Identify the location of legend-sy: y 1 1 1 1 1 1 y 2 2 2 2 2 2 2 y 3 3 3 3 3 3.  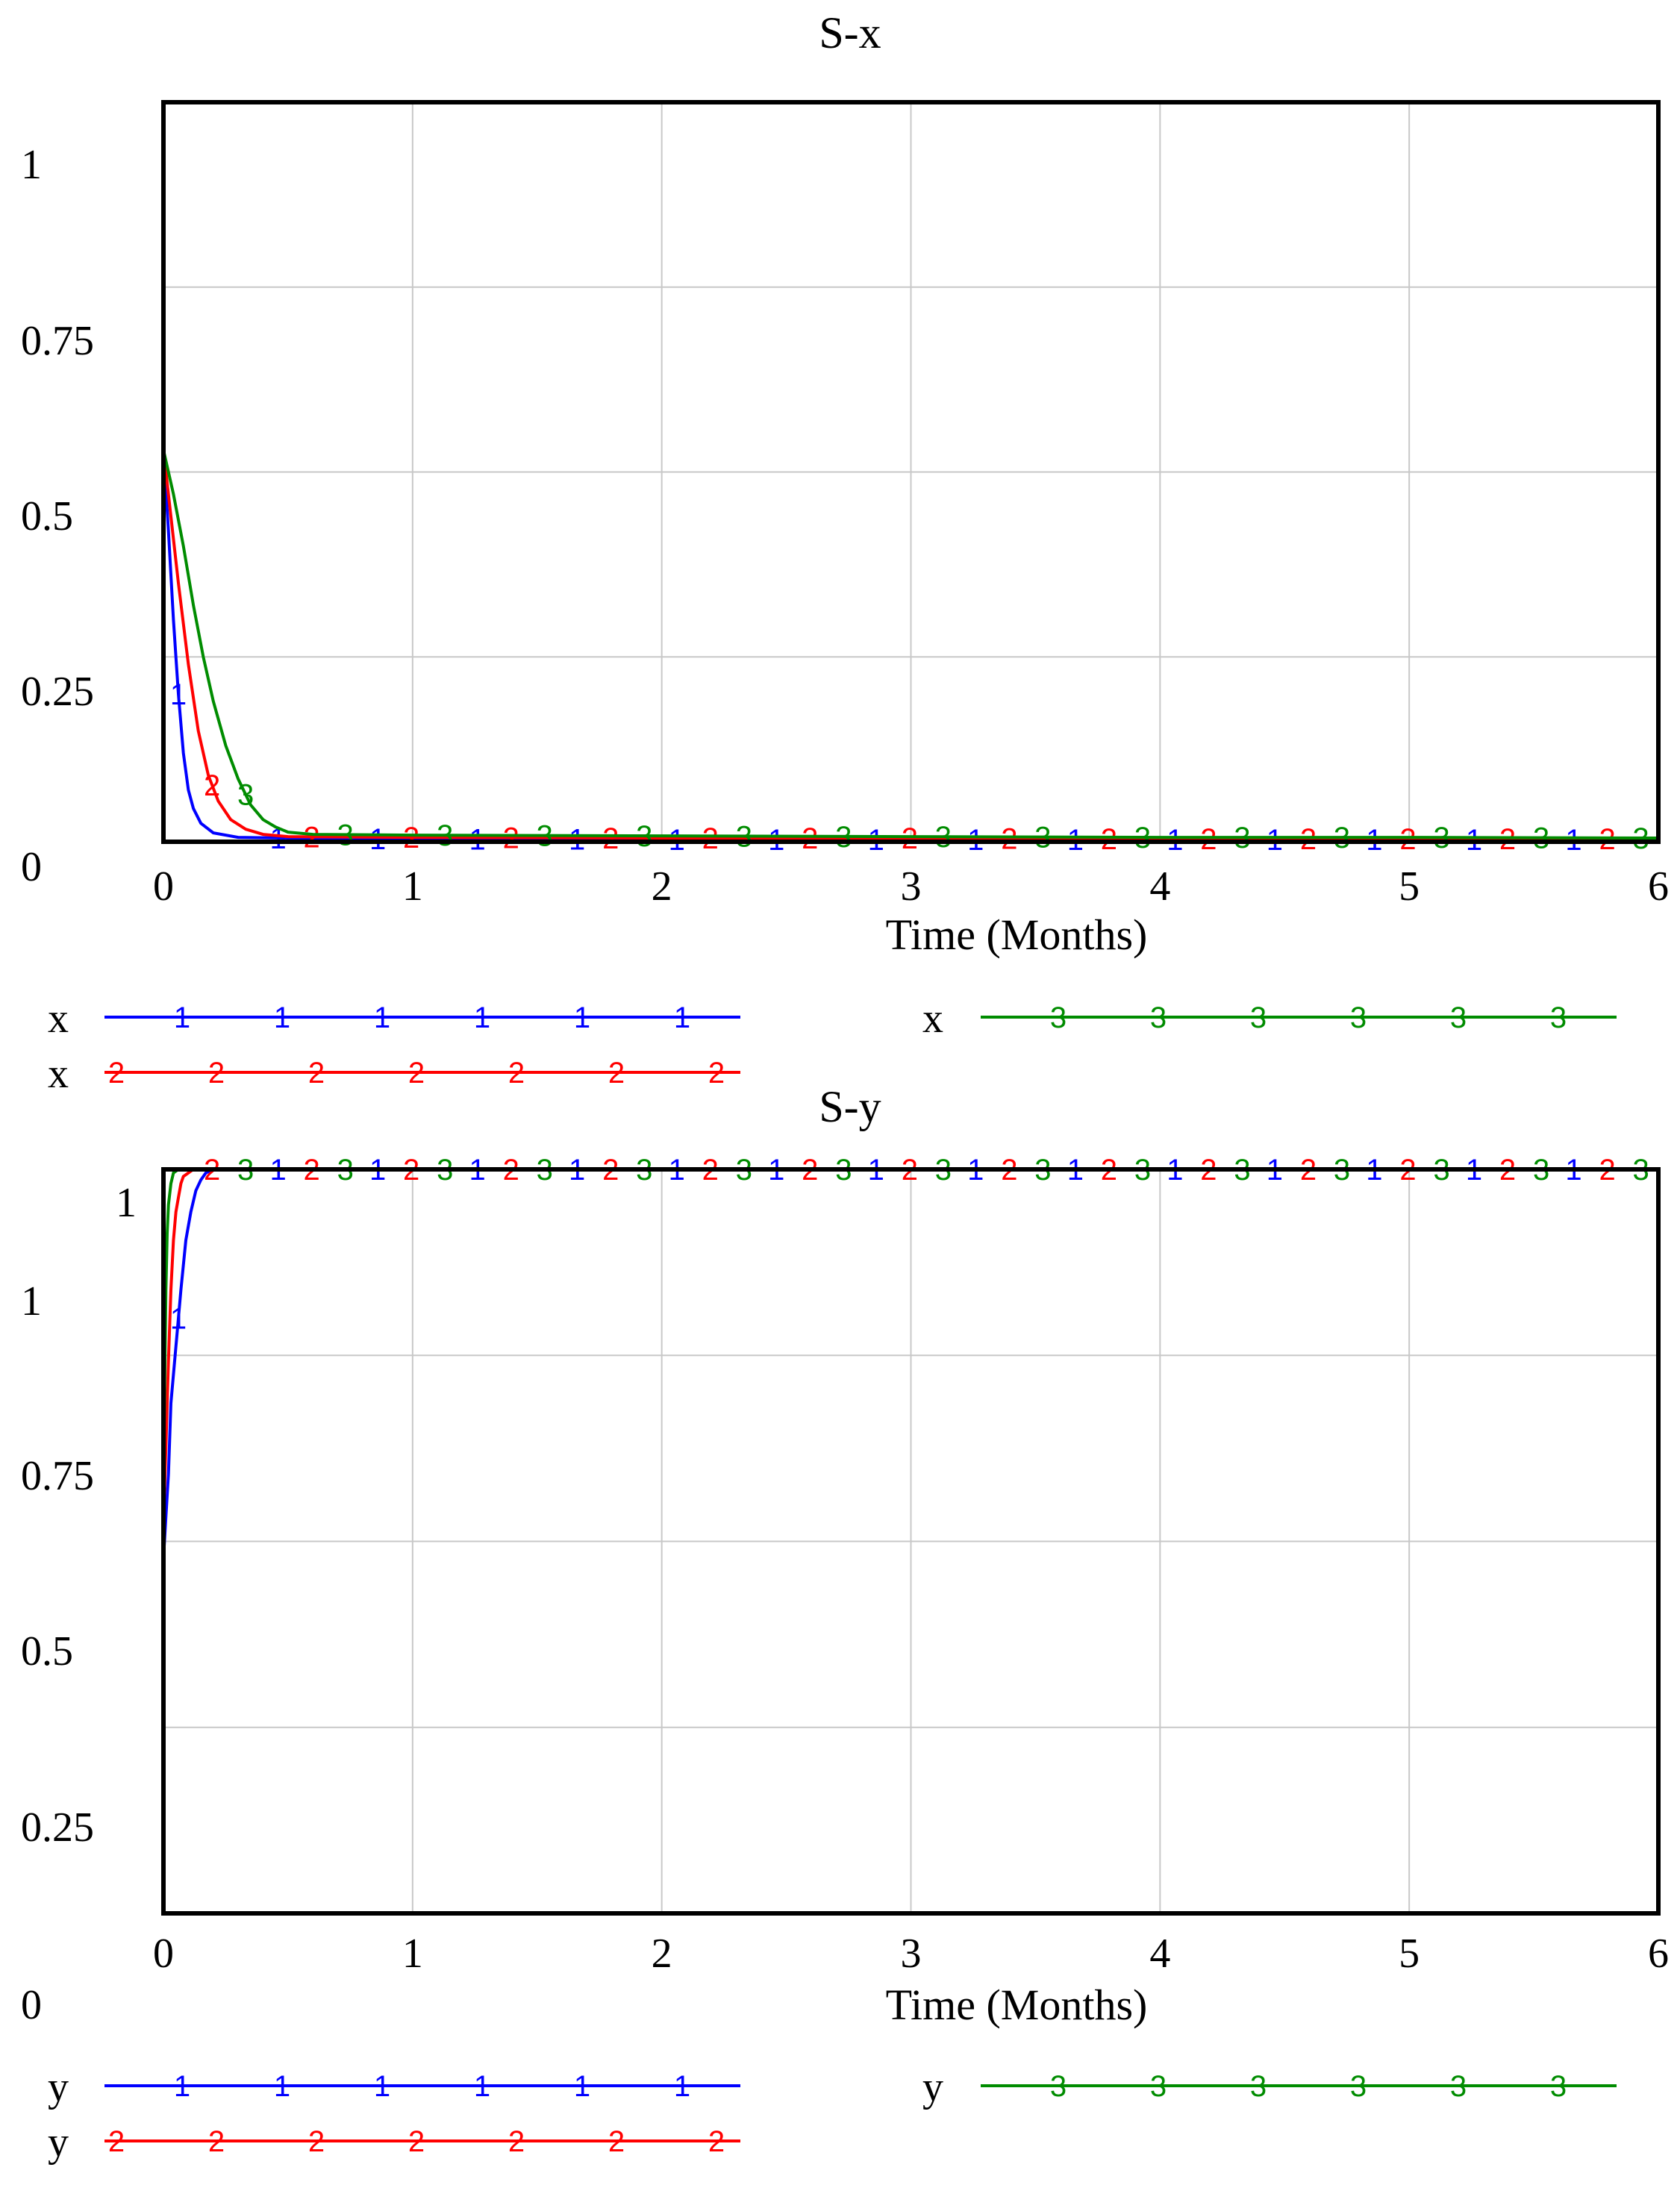
(832, 2115).